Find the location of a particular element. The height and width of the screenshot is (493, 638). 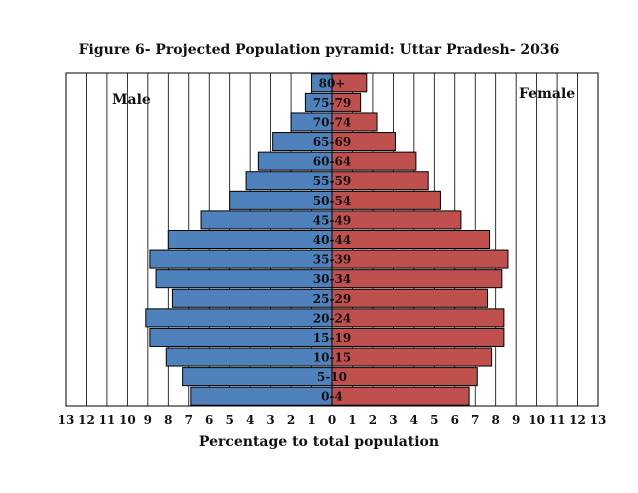

category-label: 10-15 is located at coordinates (332, 358).